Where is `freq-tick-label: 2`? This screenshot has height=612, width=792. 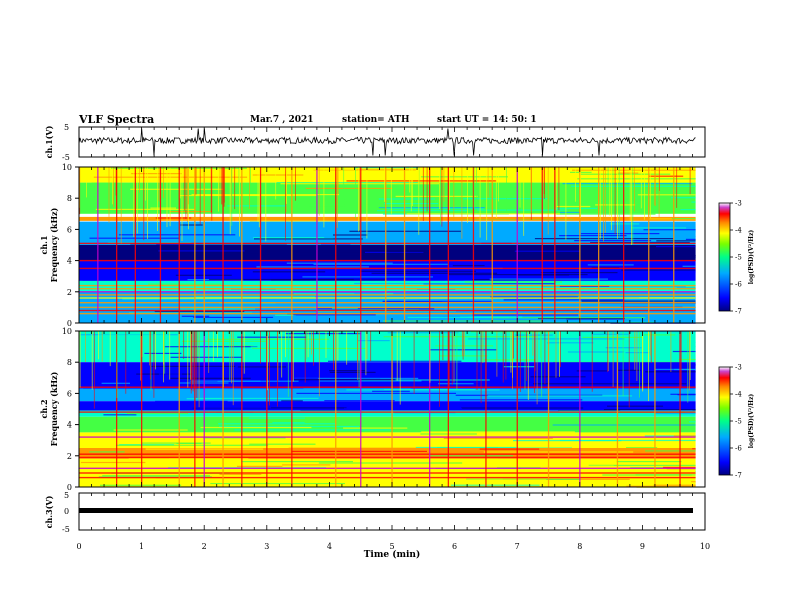
freq-tick-label: 2 is located at coordinates (69, 292).